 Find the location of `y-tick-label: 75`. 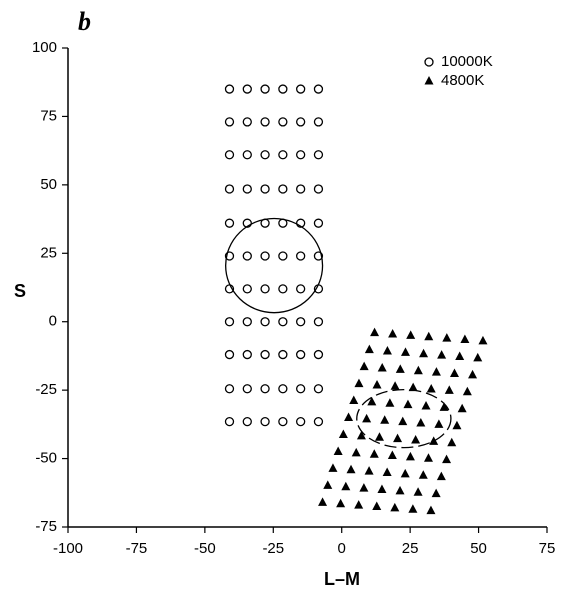

y-tick-label: 75 is located at coordinates (48, 115).